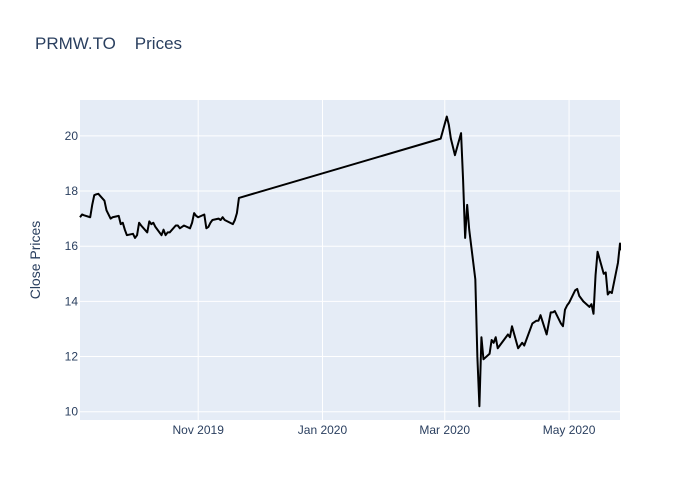 This screenshot has width=700, height=500. What do you see at coordinates (569, 430) in the screenshot?
I see `x-tick-label: May 2020` at bounding box center [569, 430].